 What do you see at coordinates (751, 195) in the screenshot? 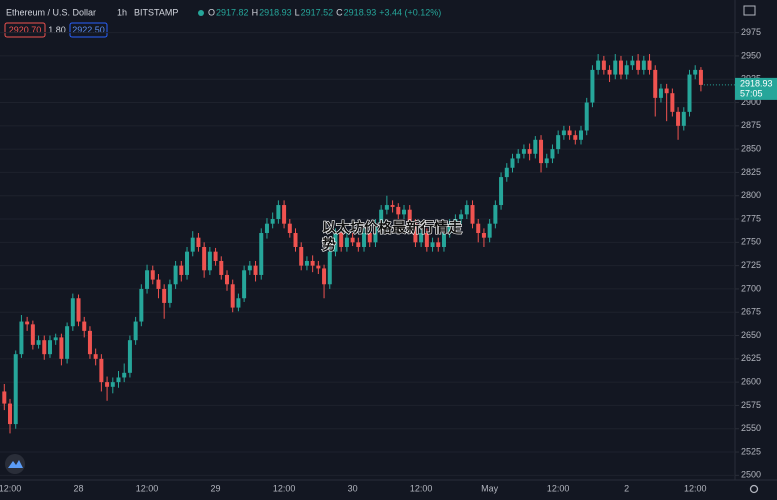
I see `y-tick-label: 2800` at bounding box center [751, 195].